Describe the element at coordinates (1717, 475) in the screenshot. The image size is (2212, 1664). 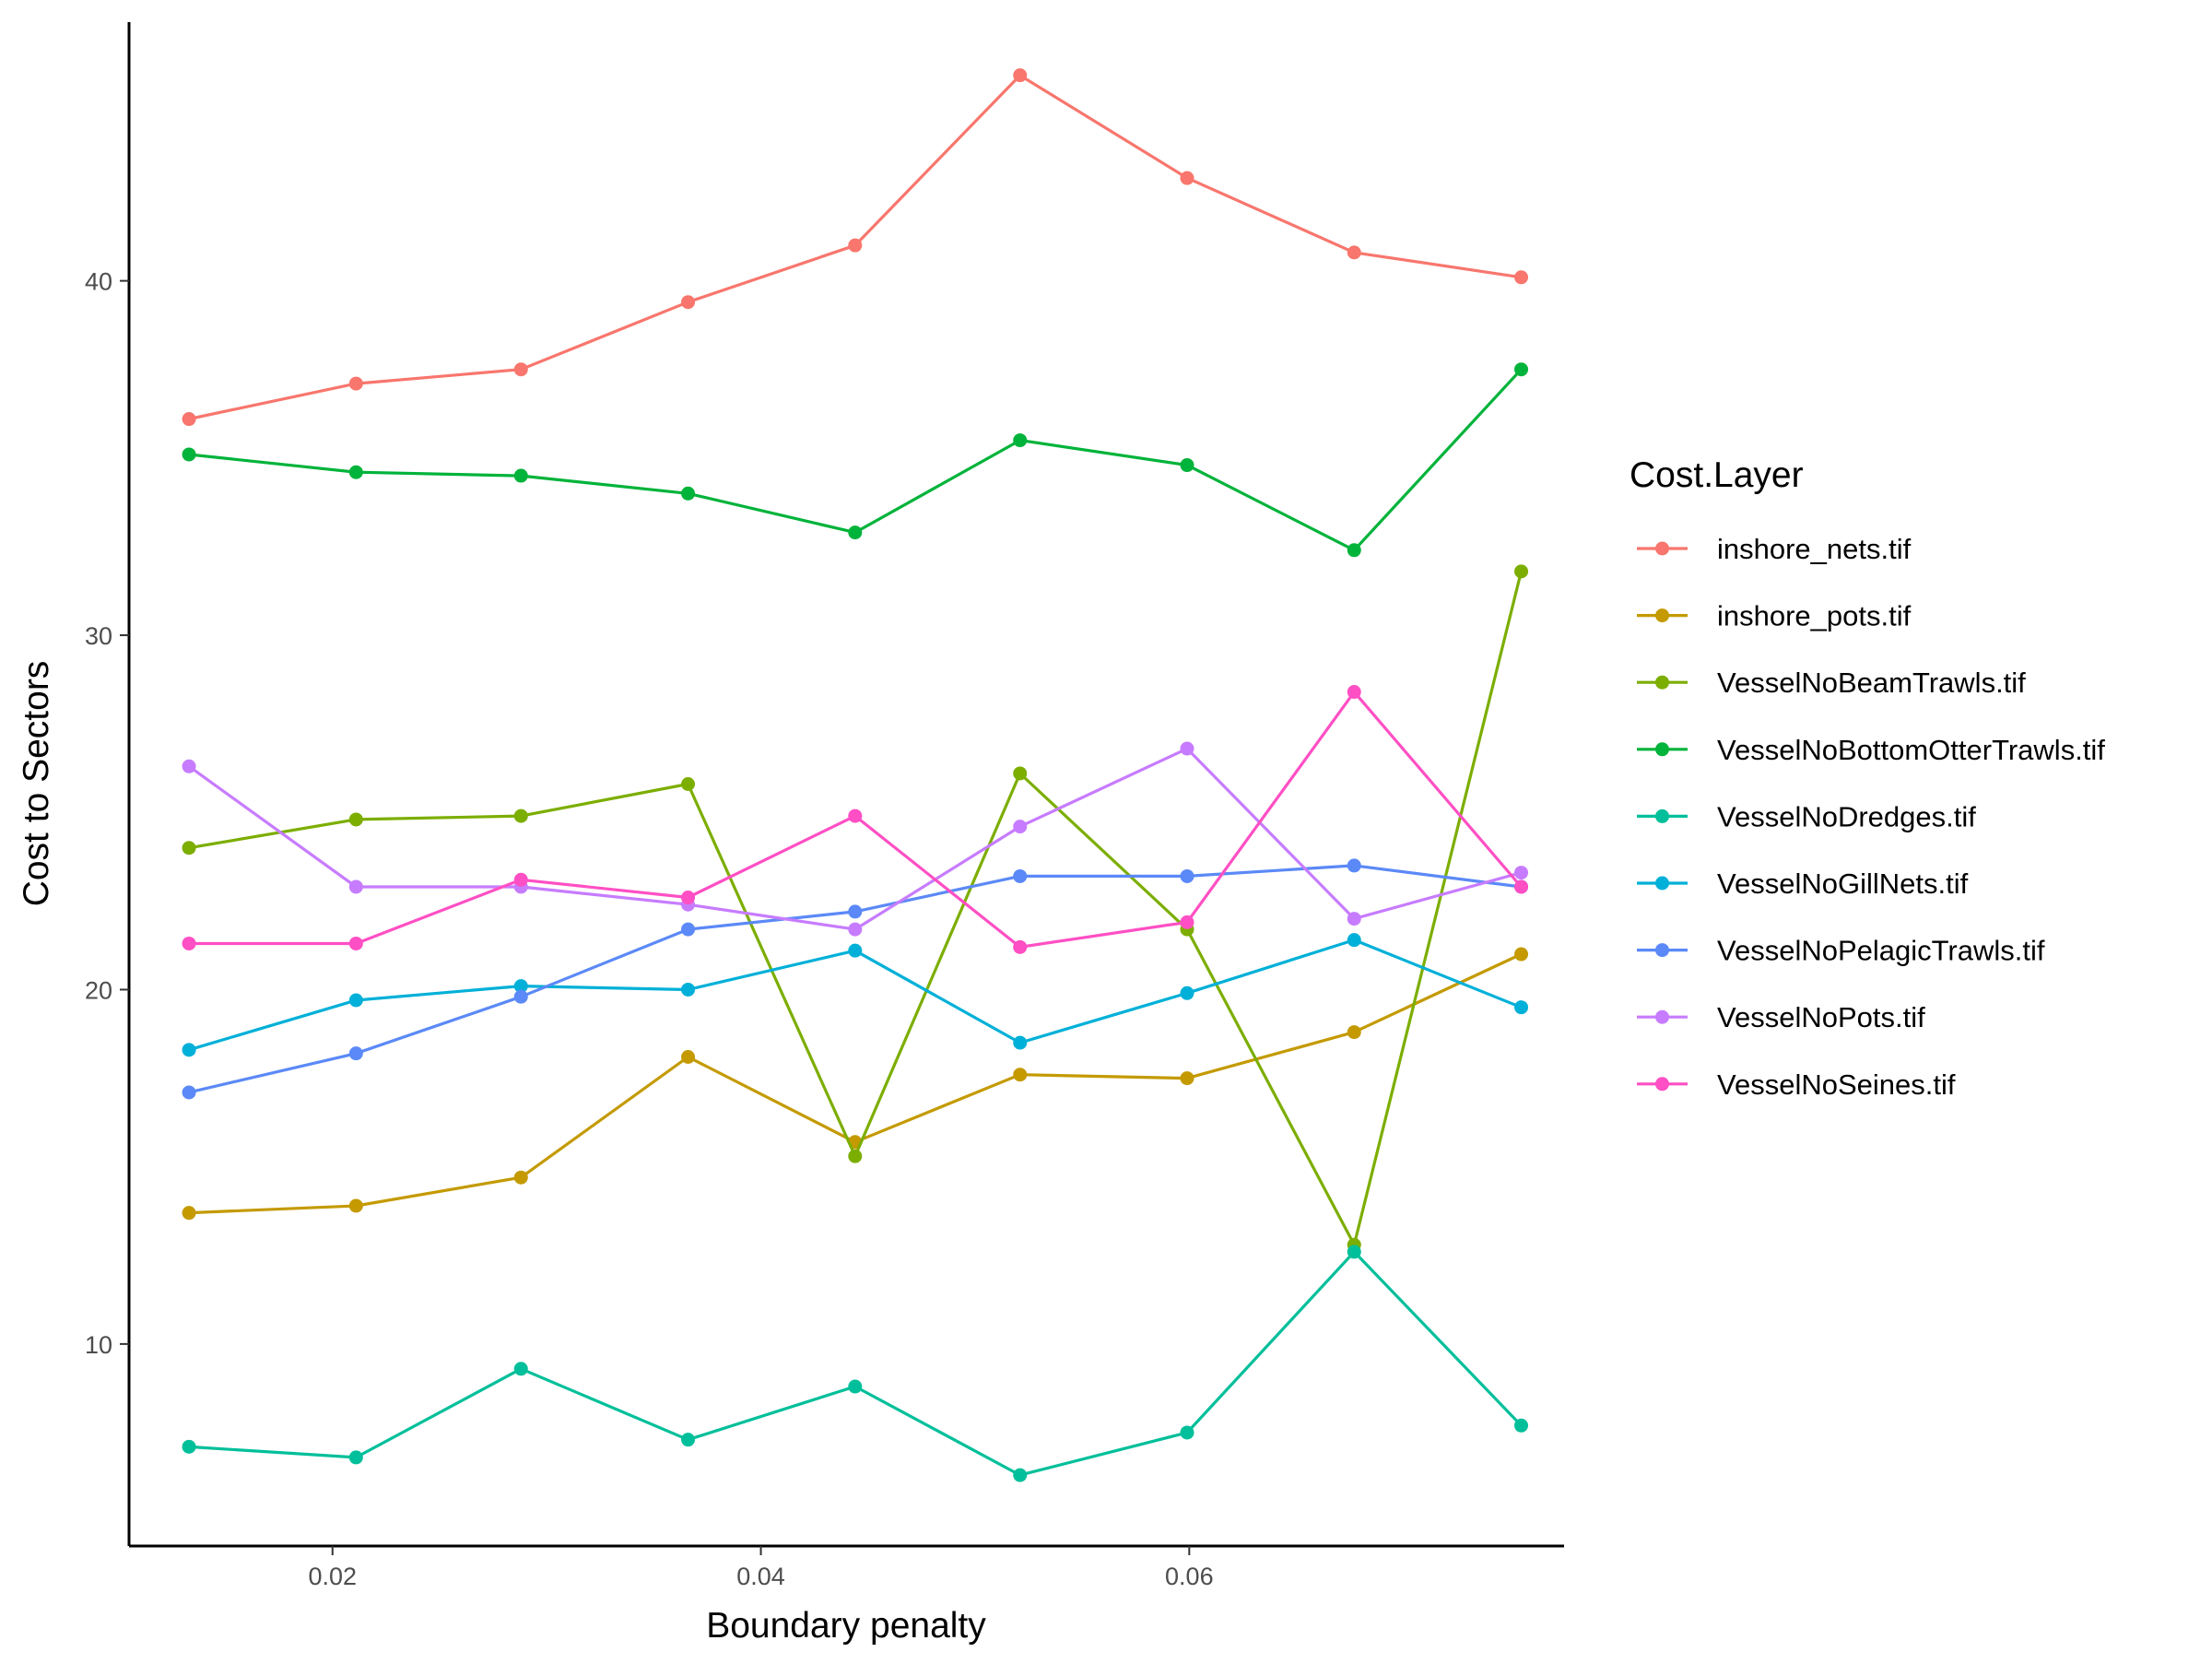
I see `legend-title: Cost.Layer` at that location.